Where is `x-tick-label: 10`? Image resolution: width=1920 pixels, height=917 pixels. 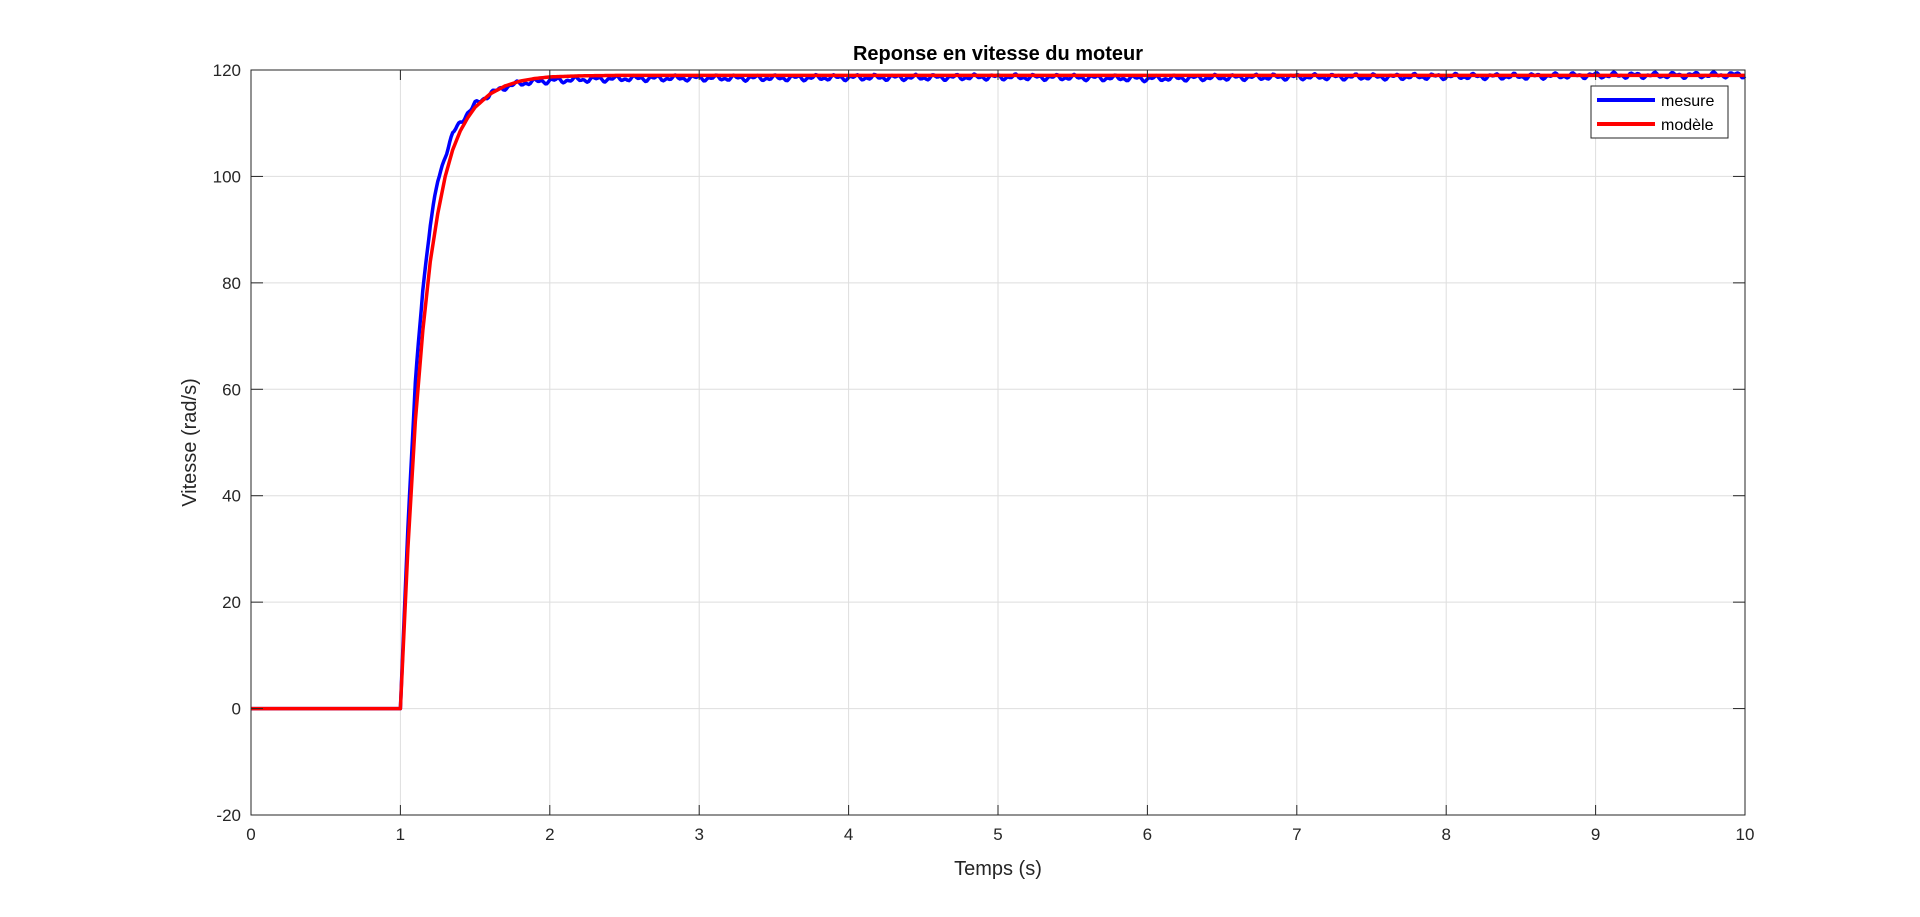
x-tick-label: 10 is located at coordinates (1745, 834).